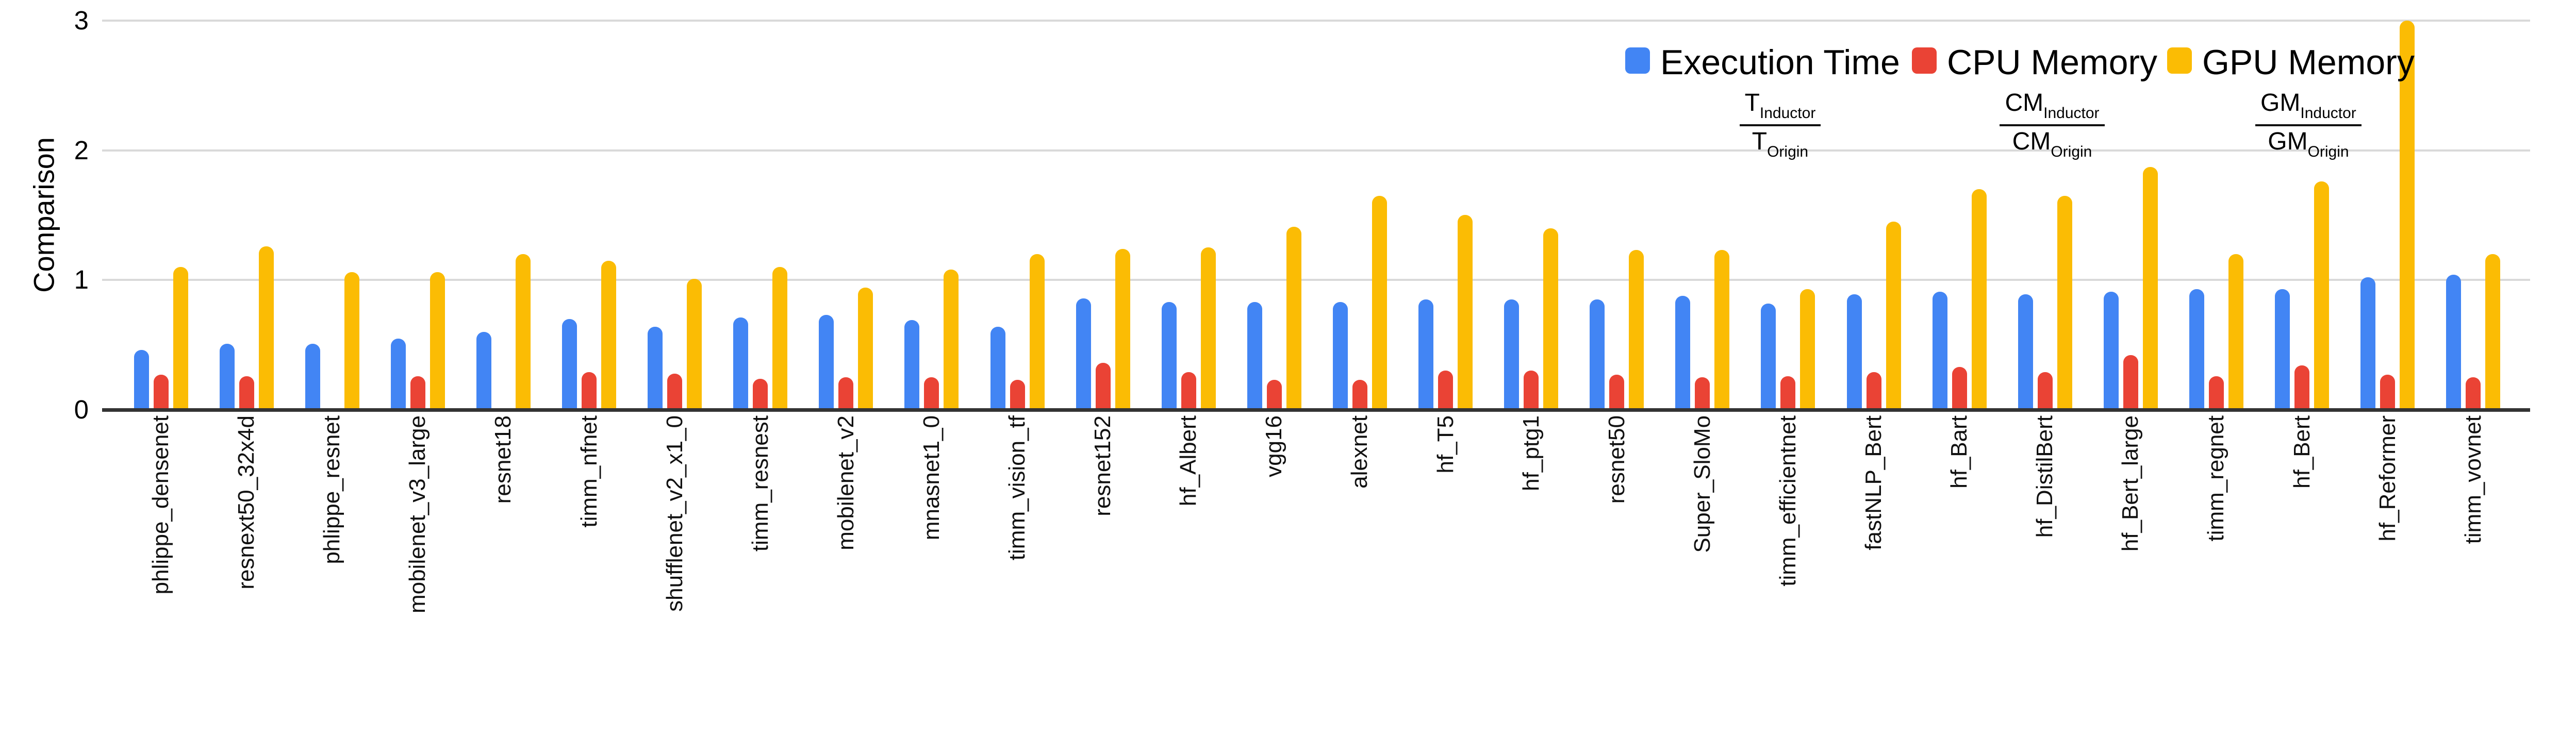 The width and height of the screenshot is (2576, 737). Describe the element at coordinates (2196, 350) in the screenshot. I see `bar-execution-time-timm-regnet` at that location.